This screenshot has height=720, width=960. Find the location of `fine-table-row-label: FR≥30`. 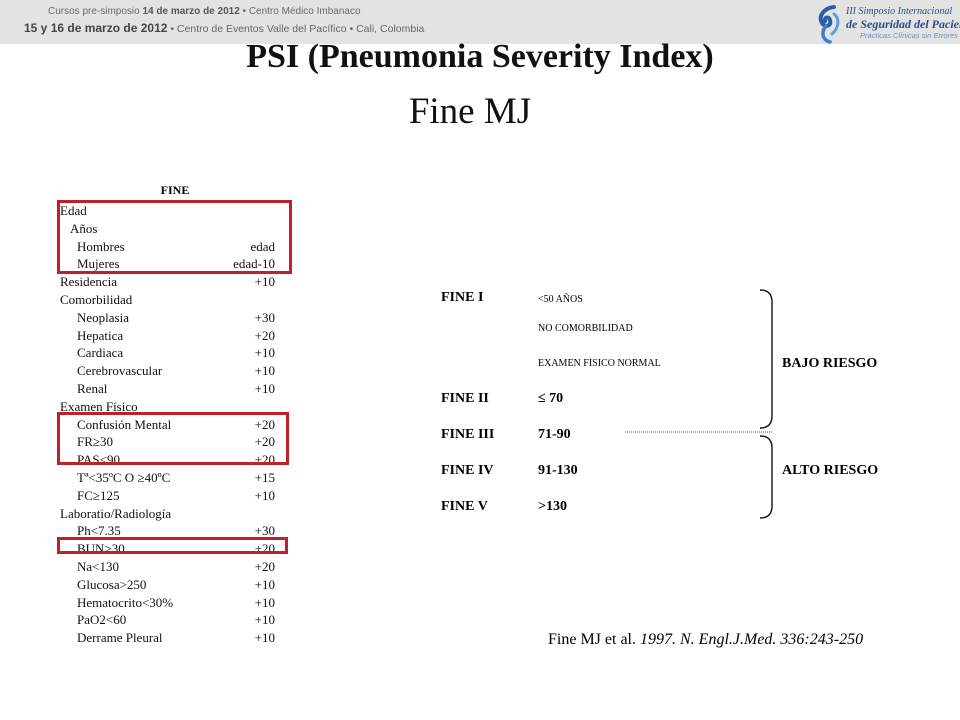

fine-table-row-label: FR≥30 is located at coordinates (95, 442).